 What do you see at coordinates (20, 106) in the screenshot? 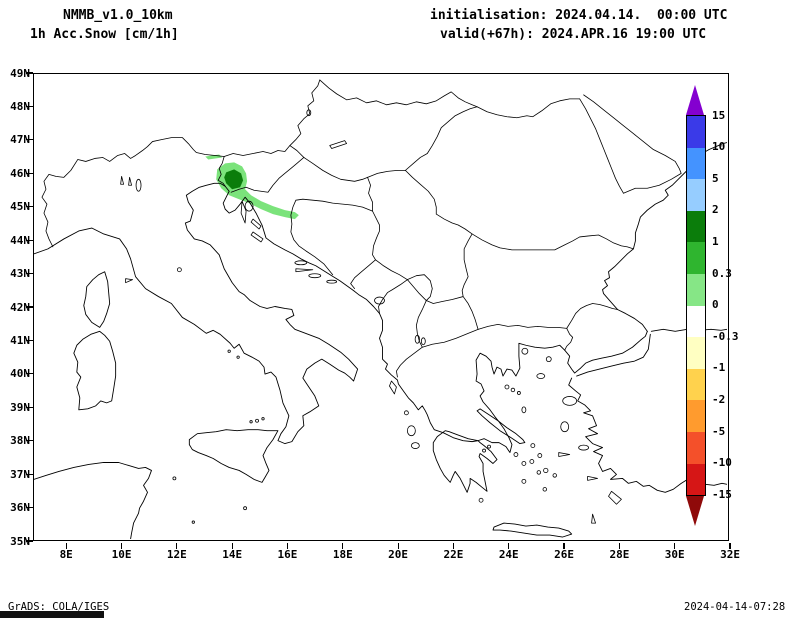
I see `lat-label: 48N` at bounding box center [20, 106].